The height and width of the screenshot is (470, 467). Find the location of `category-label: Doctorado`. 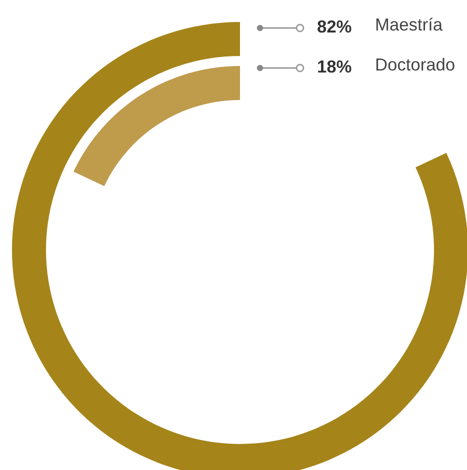

category-label: Doctorado is located at coordinates (415, 64).